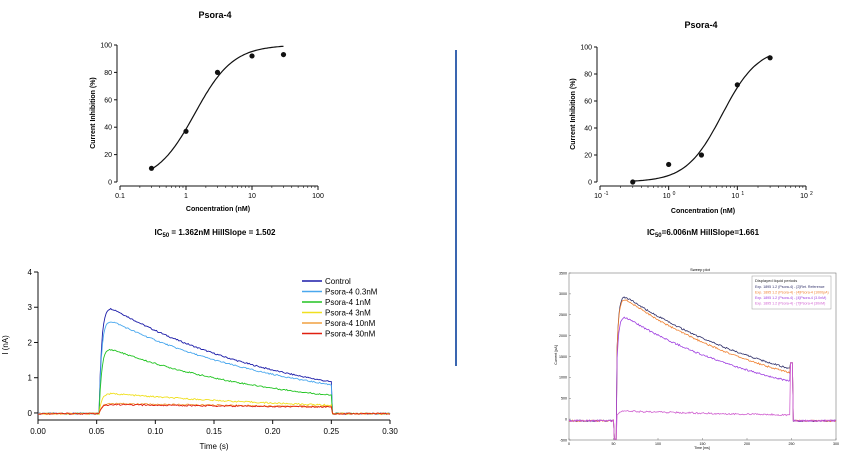 This screenshot has width=841, height=454. I want to click on x-axis-label: Time [ms], so click(702, 448).